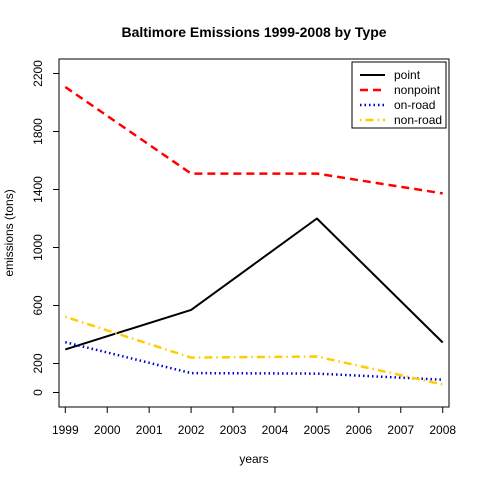  Describe the element at coordinates (417, 90) in the screenshot. I see `legend-label-nonpoint: nonpoint` at that location.